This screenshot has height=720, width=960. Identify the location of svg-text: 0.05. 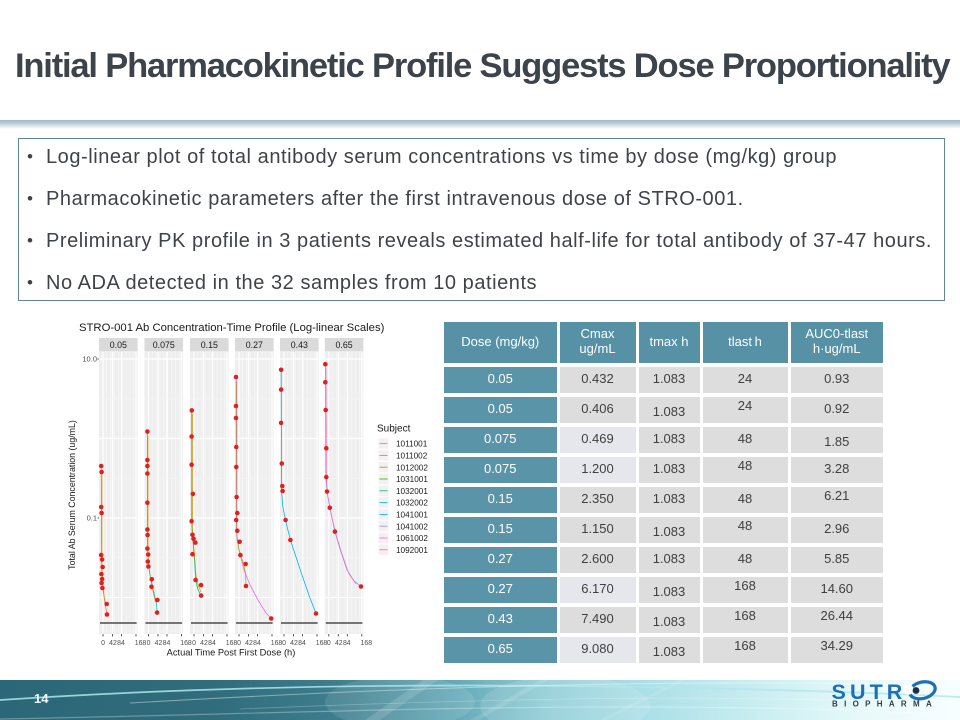
(118, 345).